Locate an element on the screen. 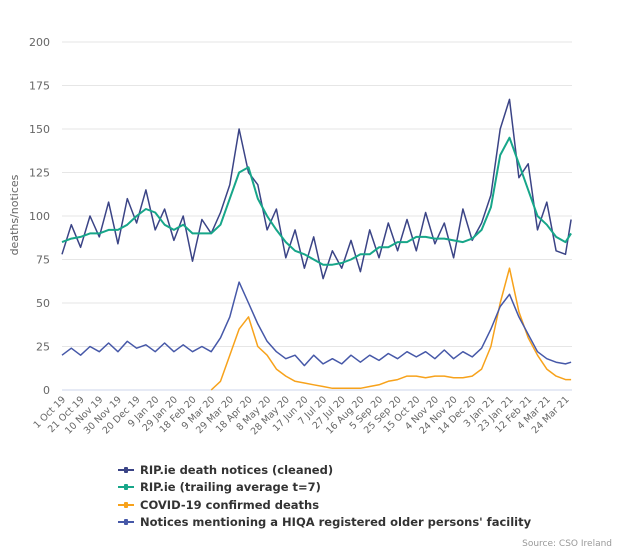 Image resolution: width=630 pixels, height=557 pixels. y-tick-label: 0 is located at coordinates (46, 390).